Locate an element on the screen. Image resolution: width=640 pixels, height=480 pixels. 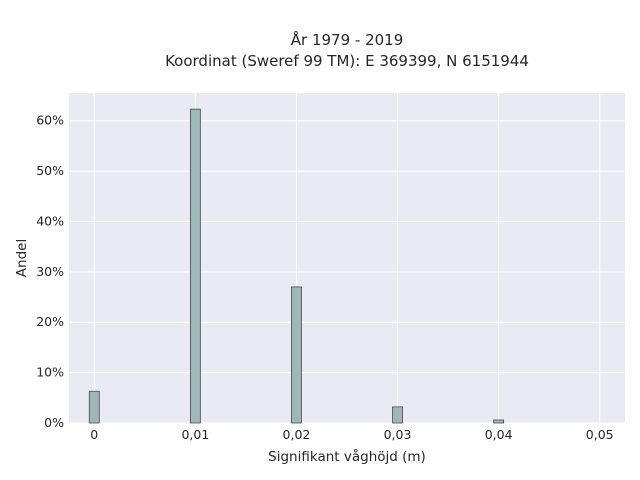
y-axis-ticks: 0% 10% 20% 30% 40% 50% 60% is located at coordinates (50, 271).